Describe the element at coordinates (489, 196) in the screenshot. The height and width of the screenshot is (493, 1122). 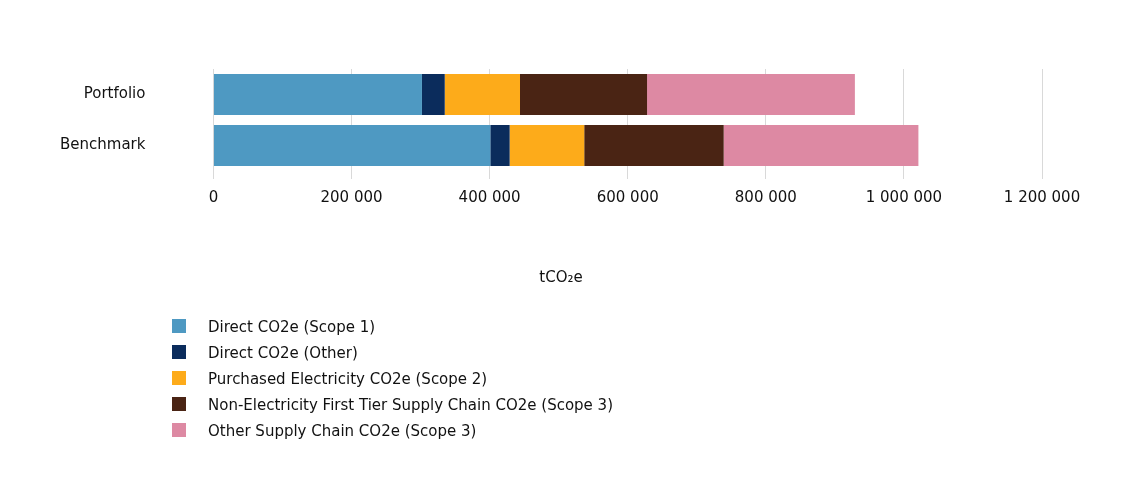
I see `x-tick-label: 400 000` at that location.